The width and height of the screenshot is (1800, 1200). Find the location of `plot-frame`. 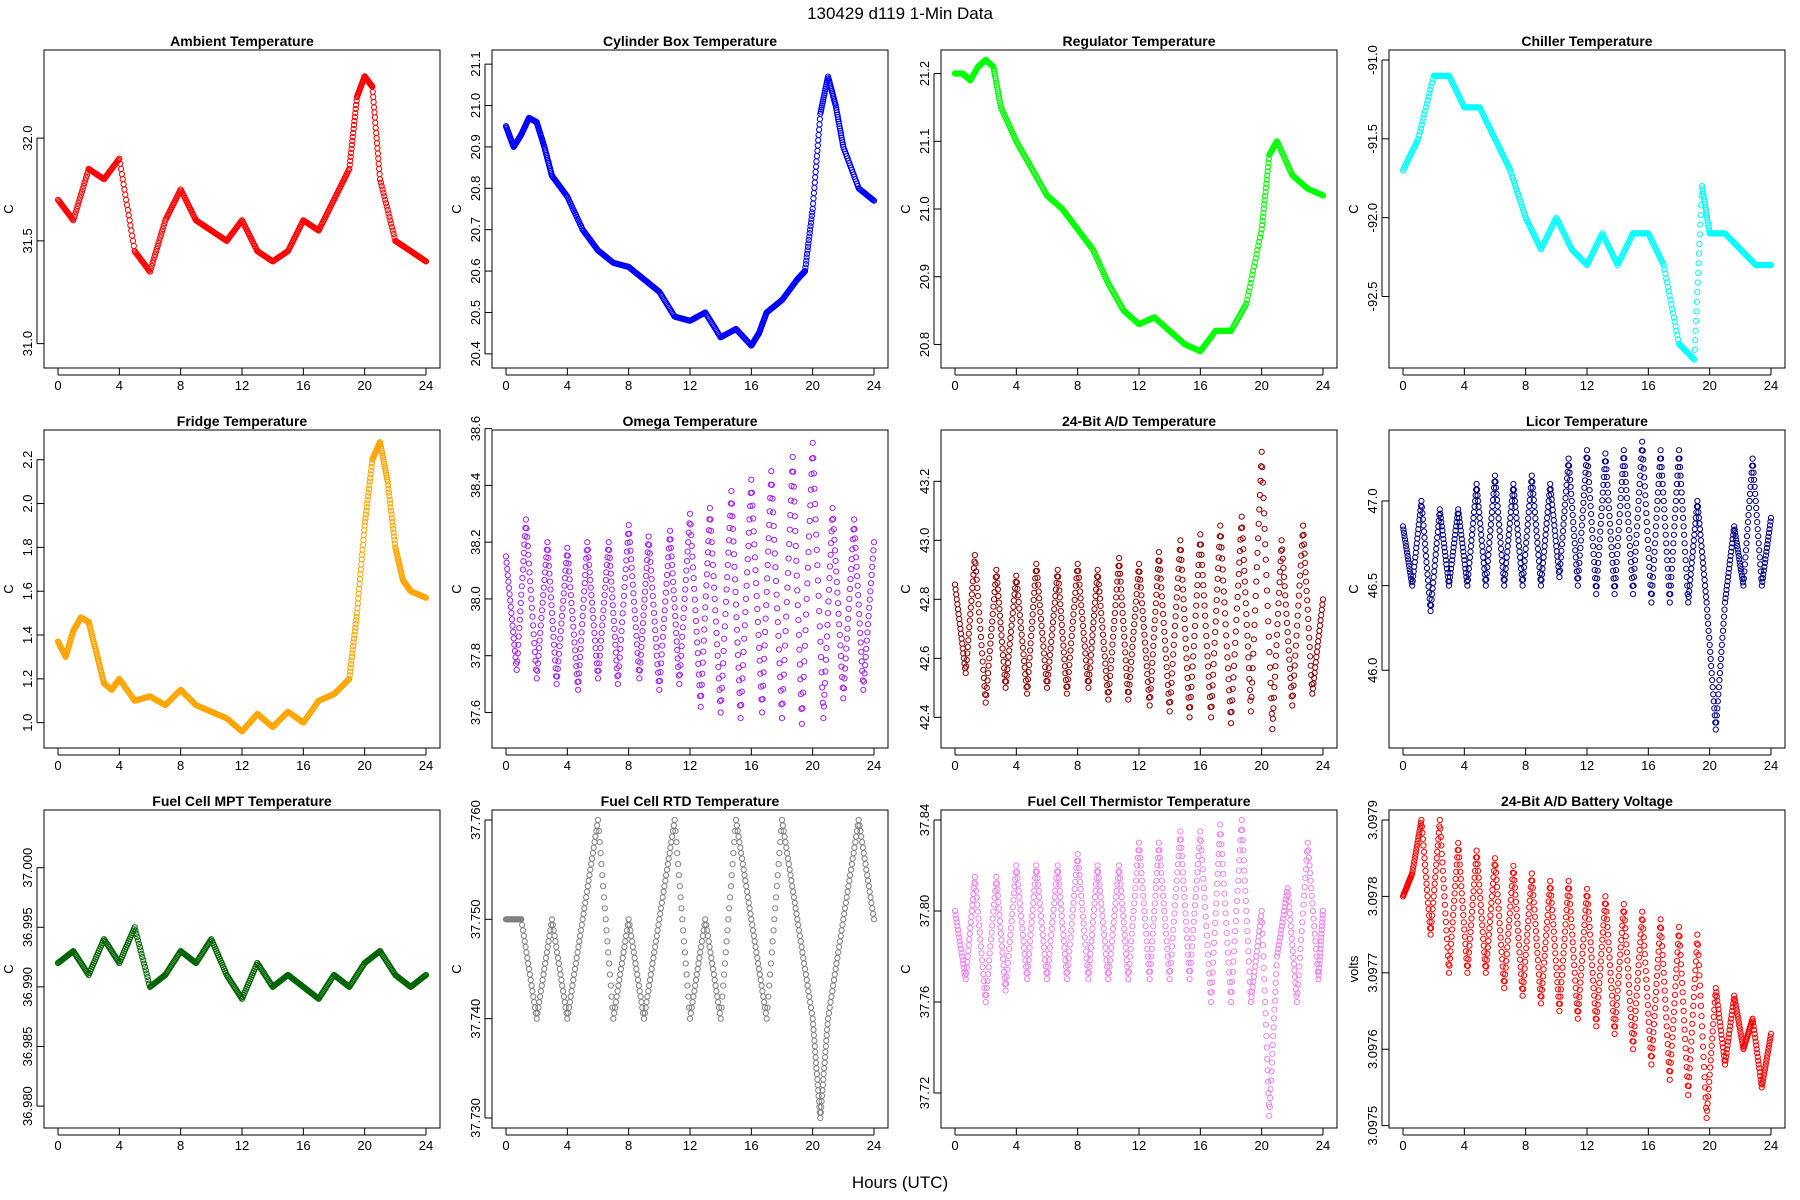

plot-frame is located at coordinates (242, 589).